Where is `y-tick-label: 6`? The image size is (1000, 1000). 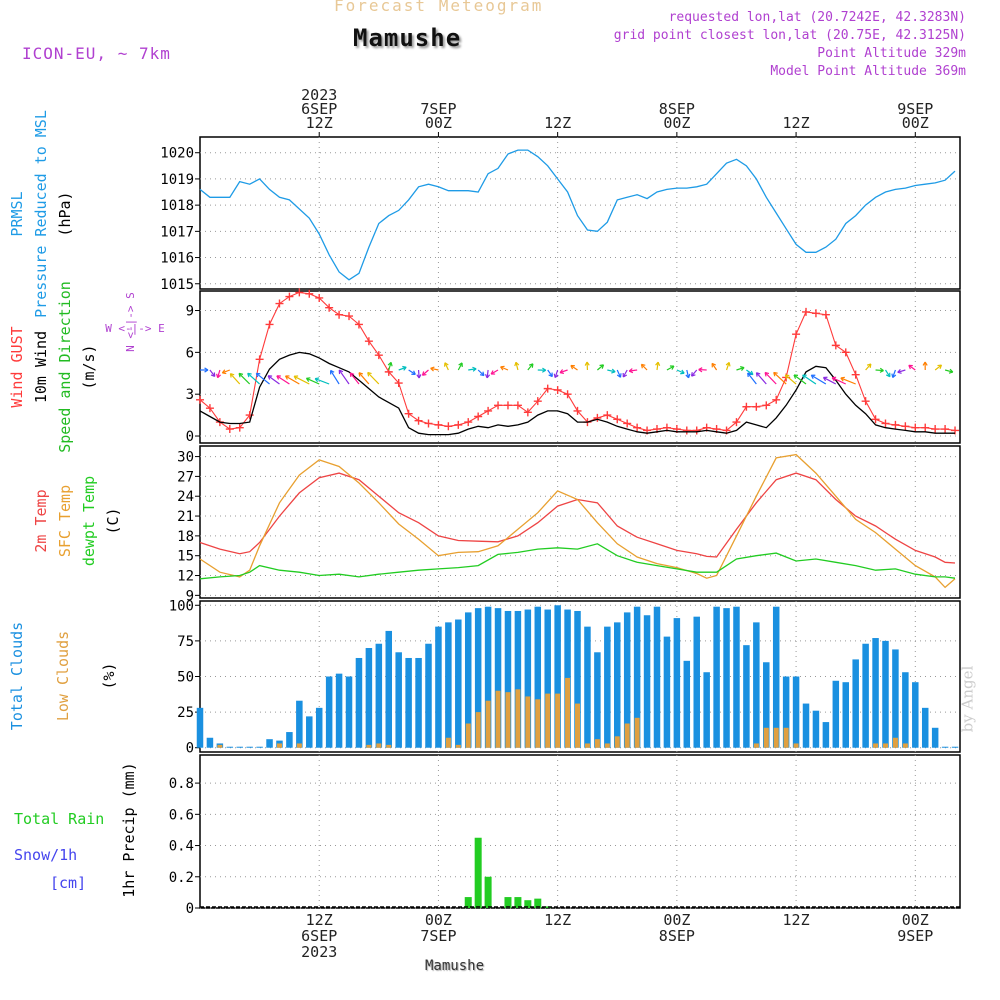
y-tick-label: 6 is located at coordinates (190, 353).